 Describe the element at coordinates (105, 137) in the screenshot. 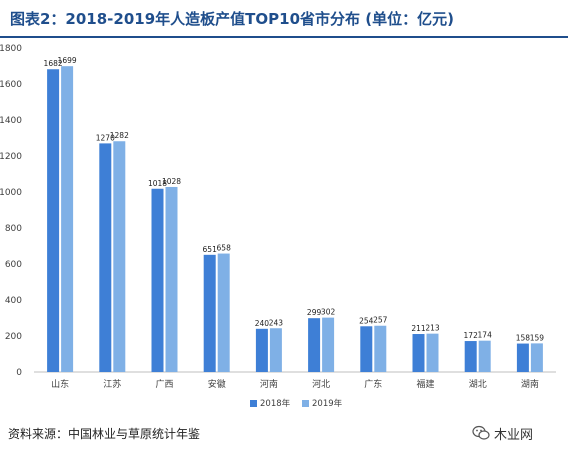

I see `data-label: 1270` at that location.